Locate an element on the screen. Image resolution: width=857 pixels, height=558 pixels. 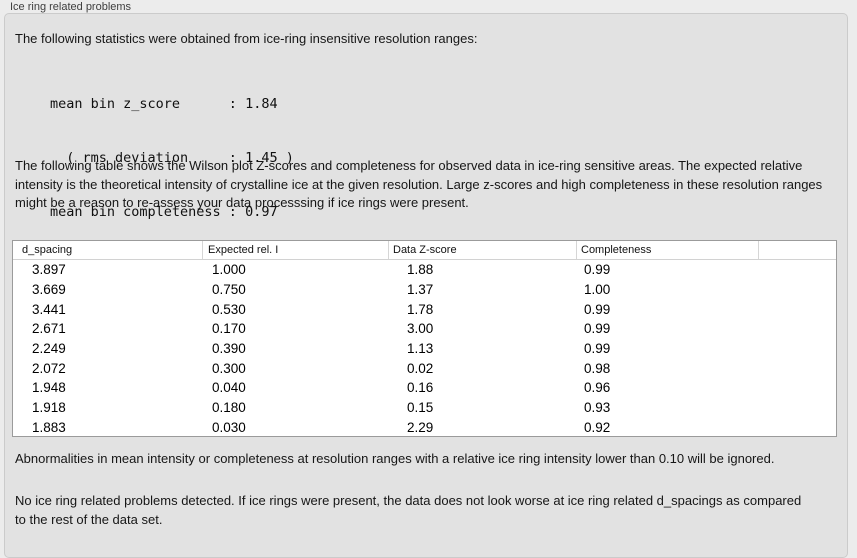
cell-d-spacing: 2.249 is located at coordinates (49, 349).